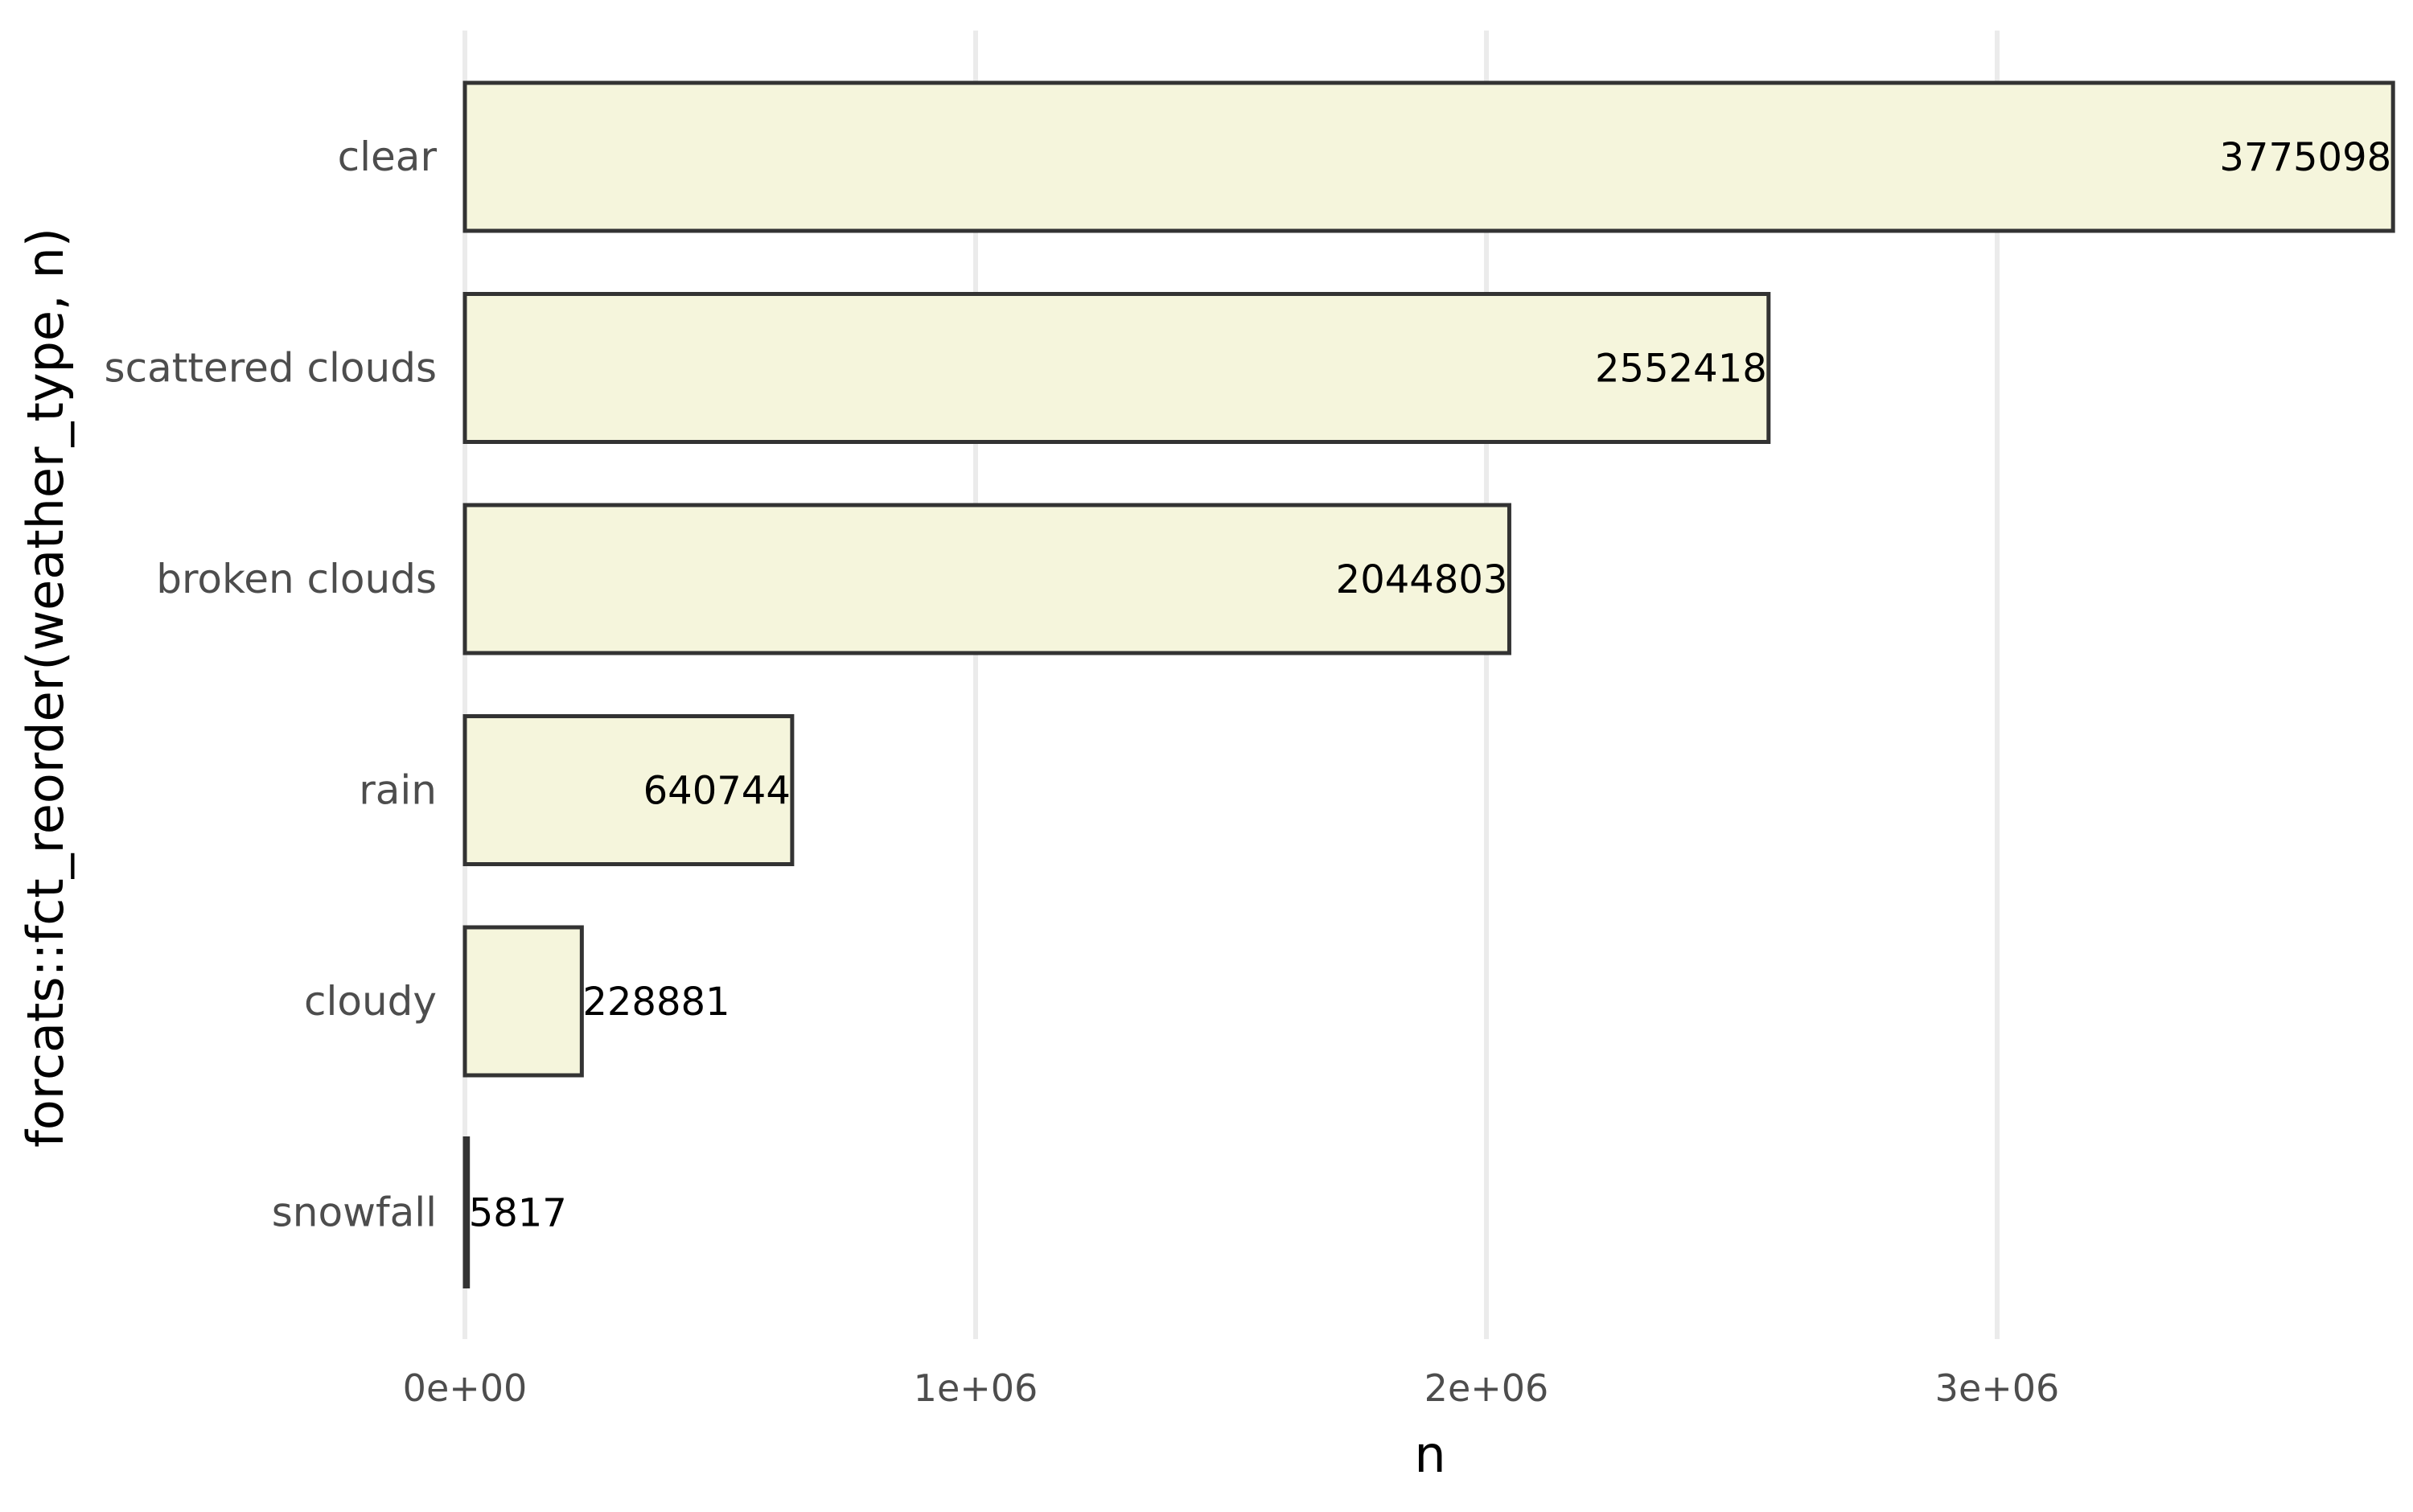 This screenshot has height=1512, width=2413. Describe the element at coordinates (976, 1388) in the screenshot. I see `x-tick-label: 1e+06` at that location.